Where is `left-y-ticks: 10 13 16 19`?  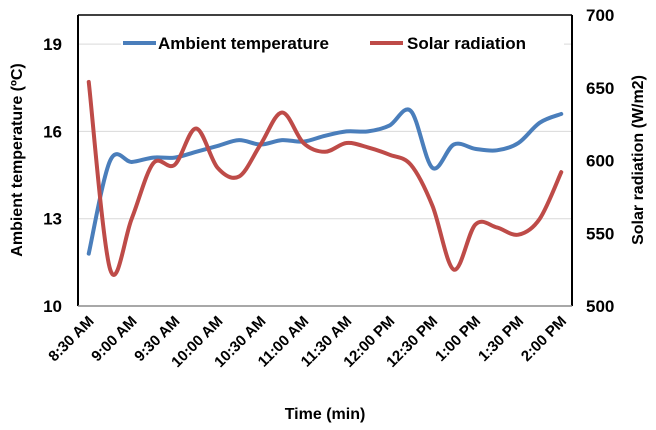
left-y-ticks: 10 13 16 19 is located at coordinates (52, 175).